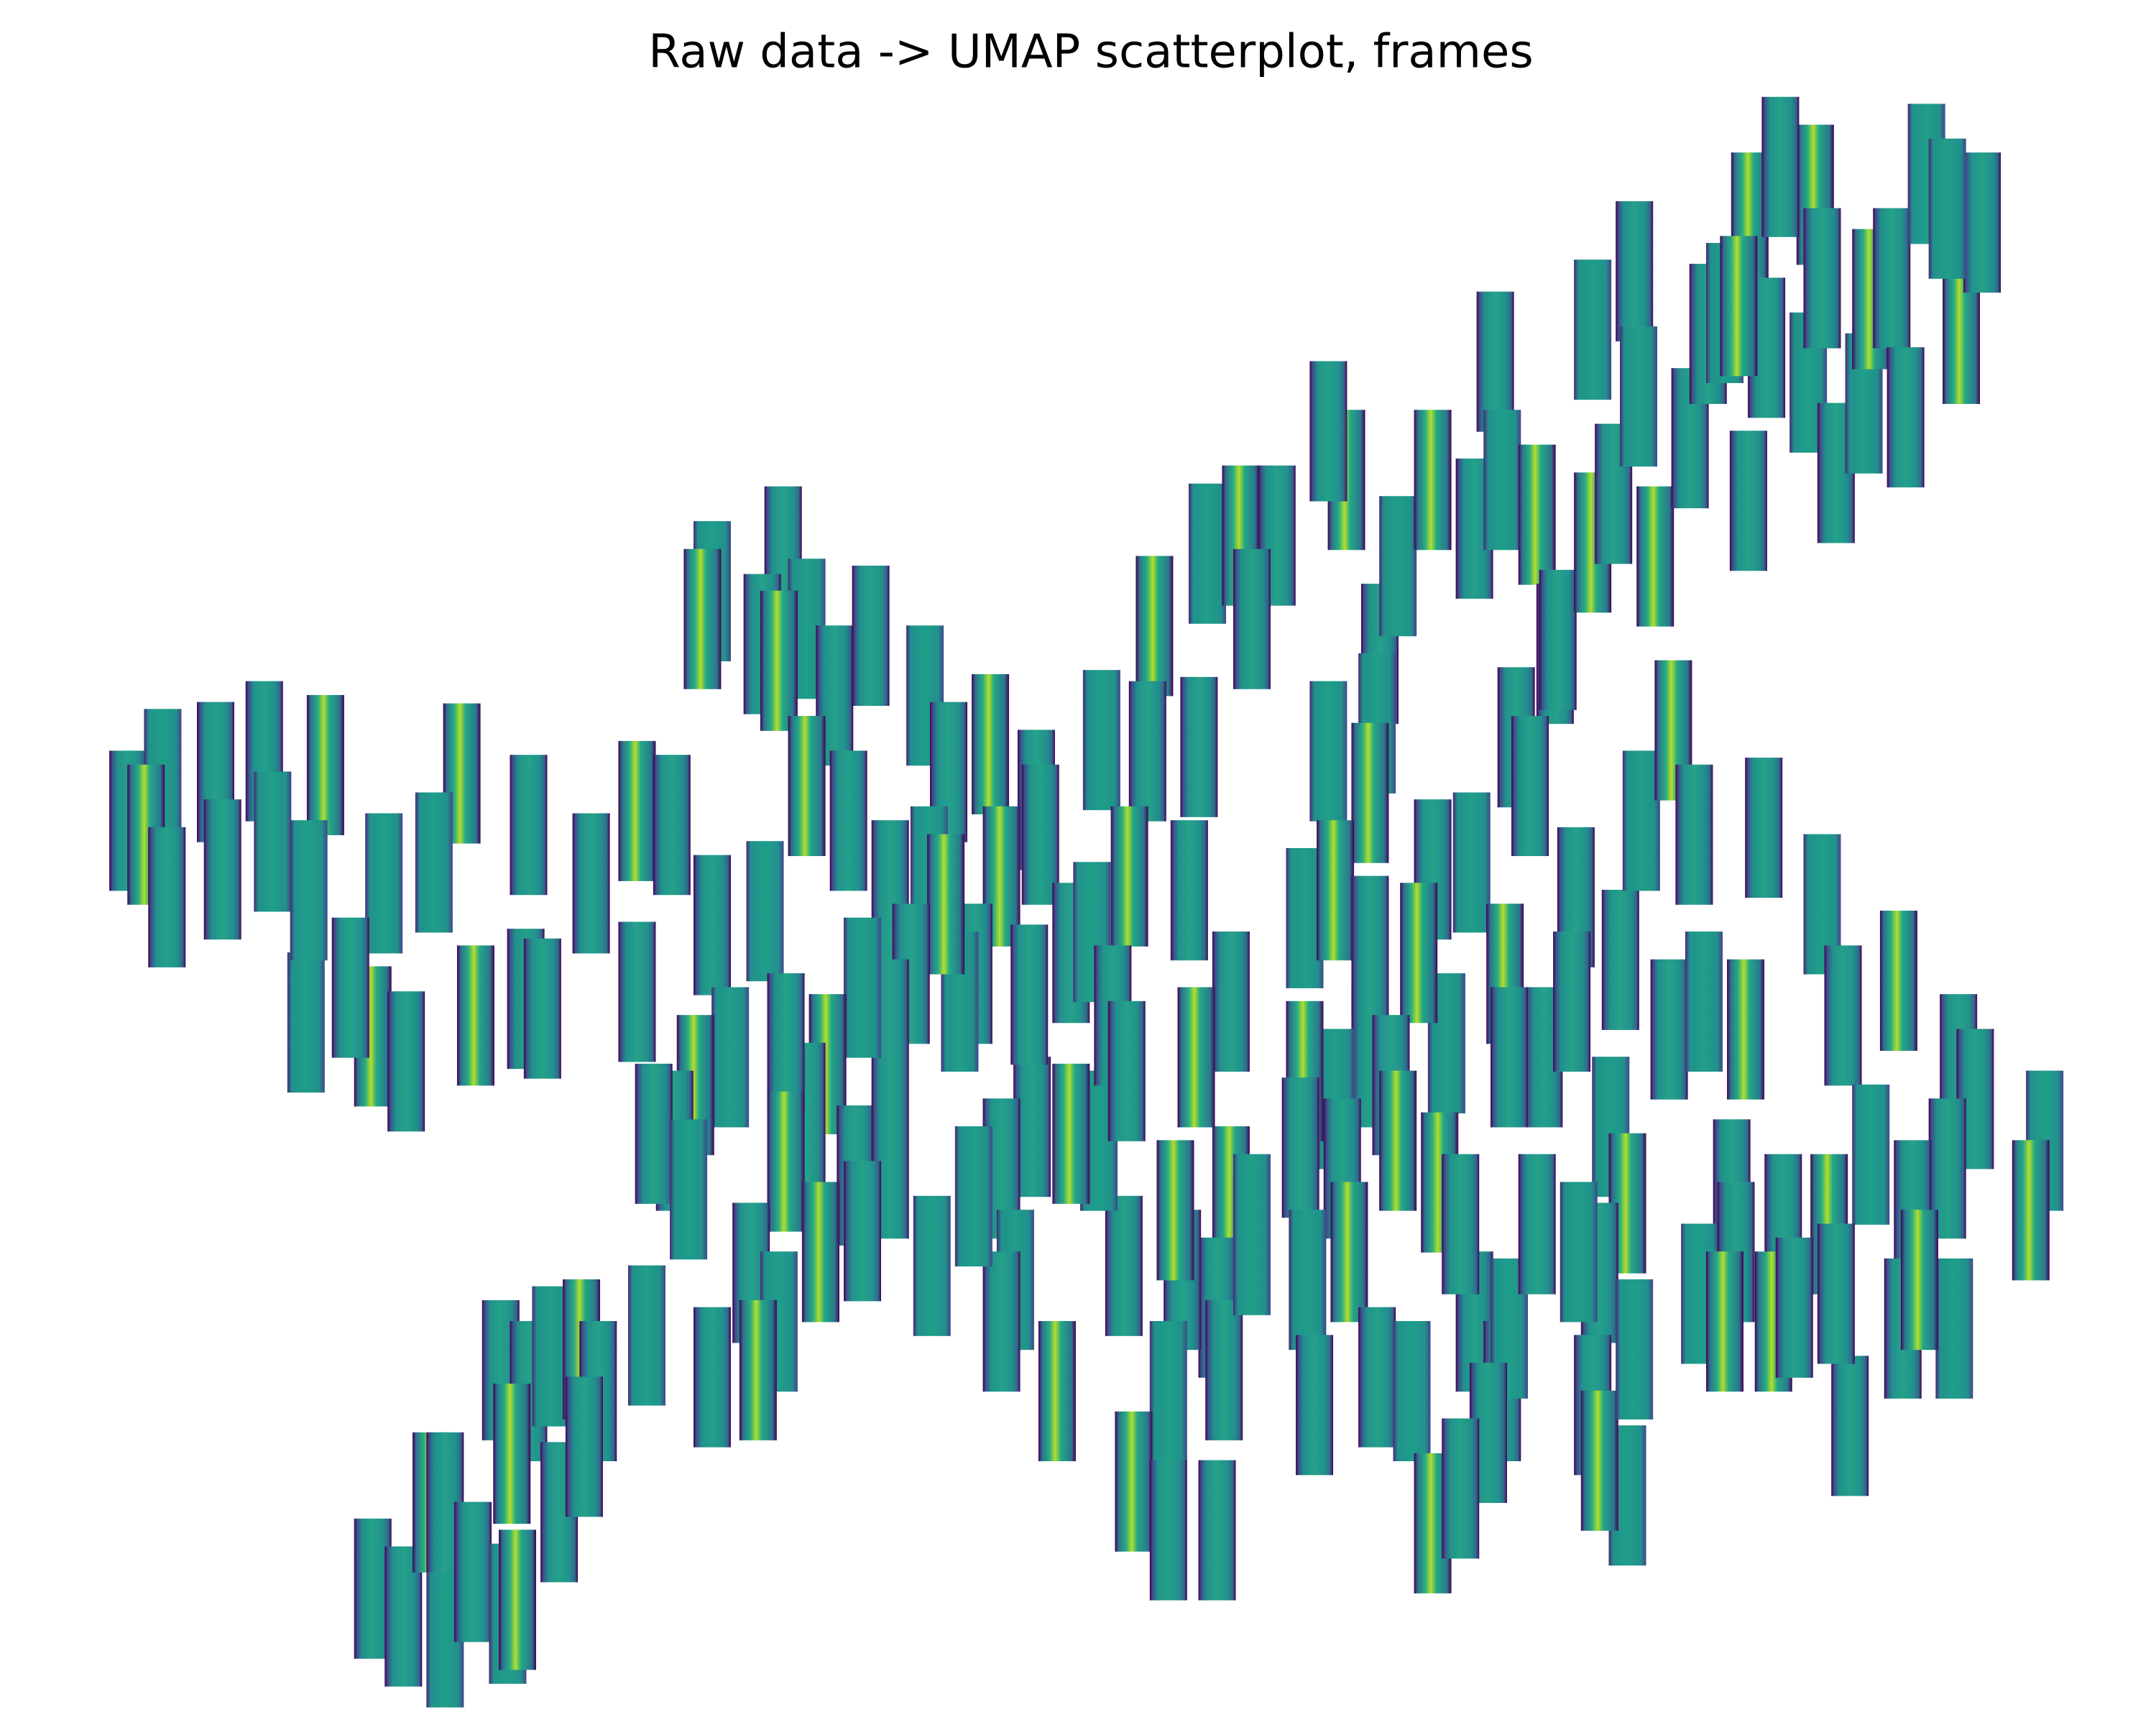 Image resolution: width=2156 pixels, height=1725 pixels. What do you see at coordinates (1090, 52) in the screenshot?
I see `chart-title: Raw data -> UMAP scatterplot, frames` at bounding box center [1090, 52].